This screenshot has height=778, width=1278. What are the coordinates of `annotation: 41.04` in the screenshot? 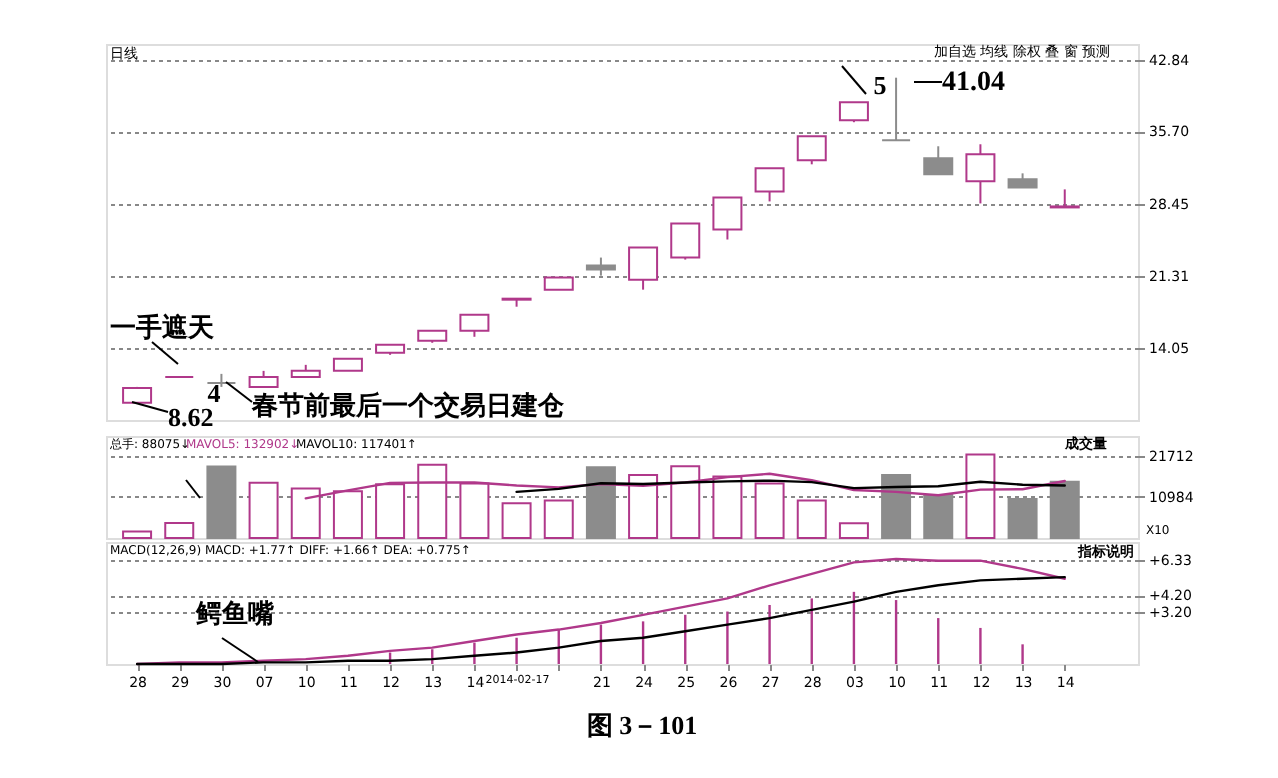 It's located at (973, 83).